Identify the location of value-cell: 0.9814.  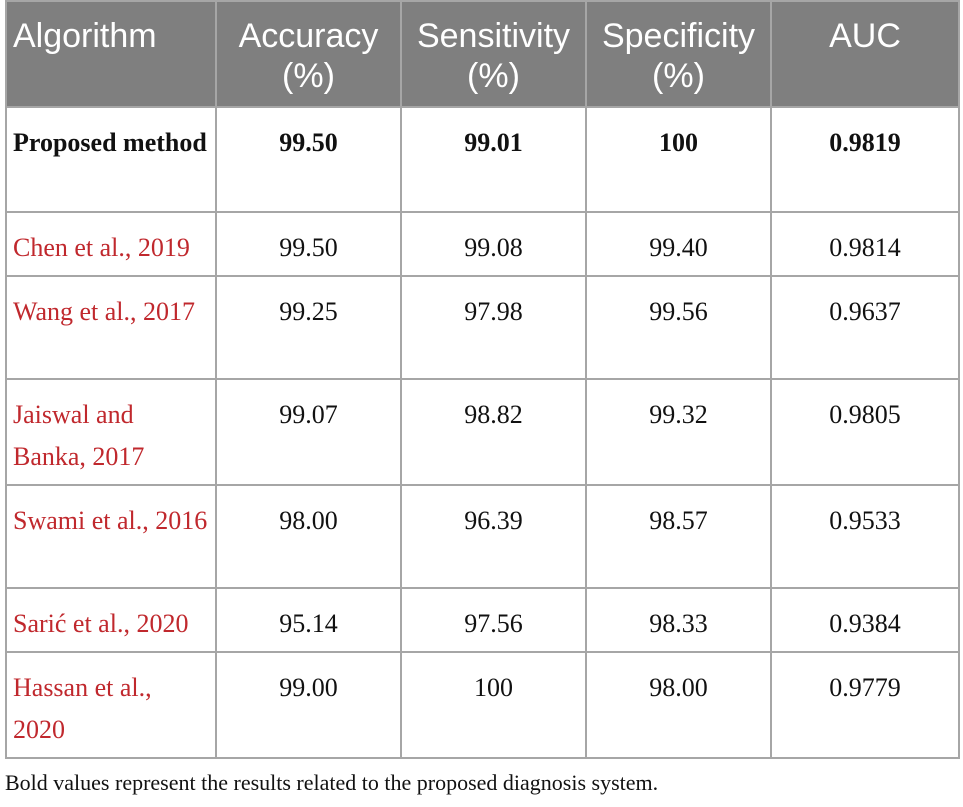
(865, 244).